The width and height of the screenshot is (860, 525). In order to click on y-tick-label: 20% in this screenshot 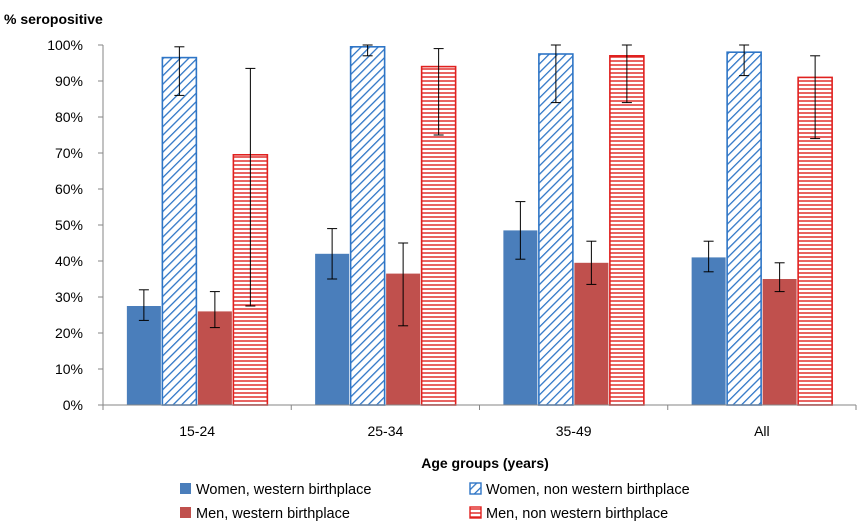, I will do `click(69, 333)`.